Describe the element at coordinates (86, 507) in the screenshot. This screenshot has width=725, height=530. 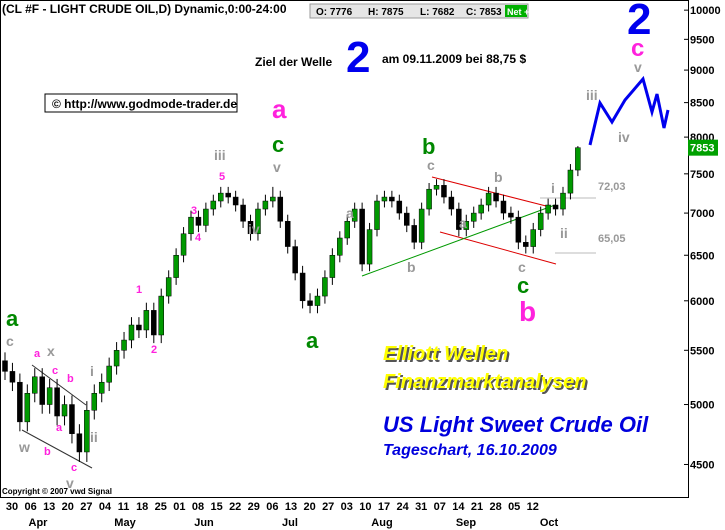
I see `x-tick-label: 27` at that location.